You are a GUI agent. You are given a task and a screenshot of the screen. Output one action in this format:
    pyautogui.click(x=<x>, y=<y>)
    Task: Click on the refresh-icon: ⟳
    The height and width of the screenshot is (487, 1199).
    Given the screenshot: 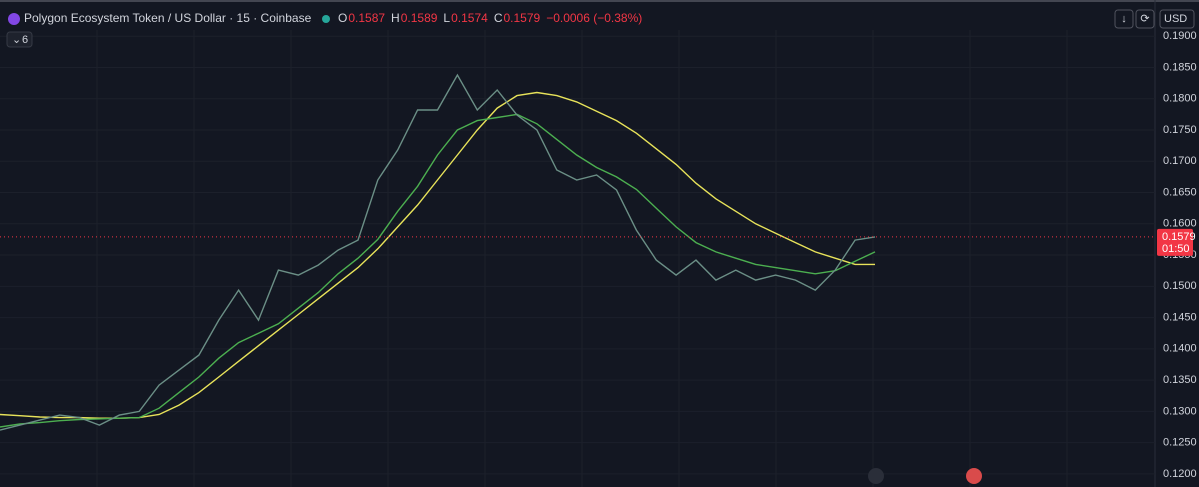 What is the action you would take?
    pyautogui.click(x=1144, y=19)
    